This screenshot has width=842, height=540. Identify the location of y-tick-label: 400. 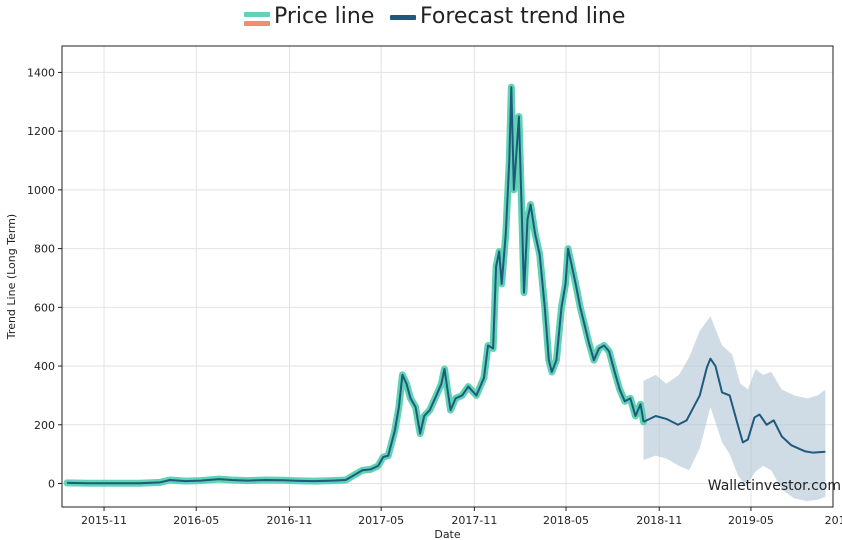
(44, 366).